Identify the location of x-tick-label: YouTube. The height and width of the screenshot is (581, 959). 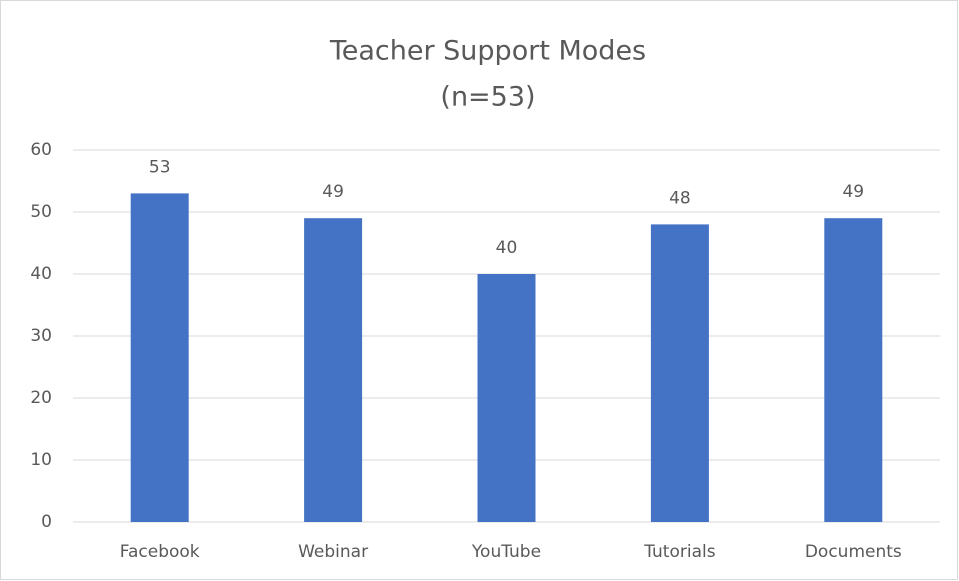
(506, 552).